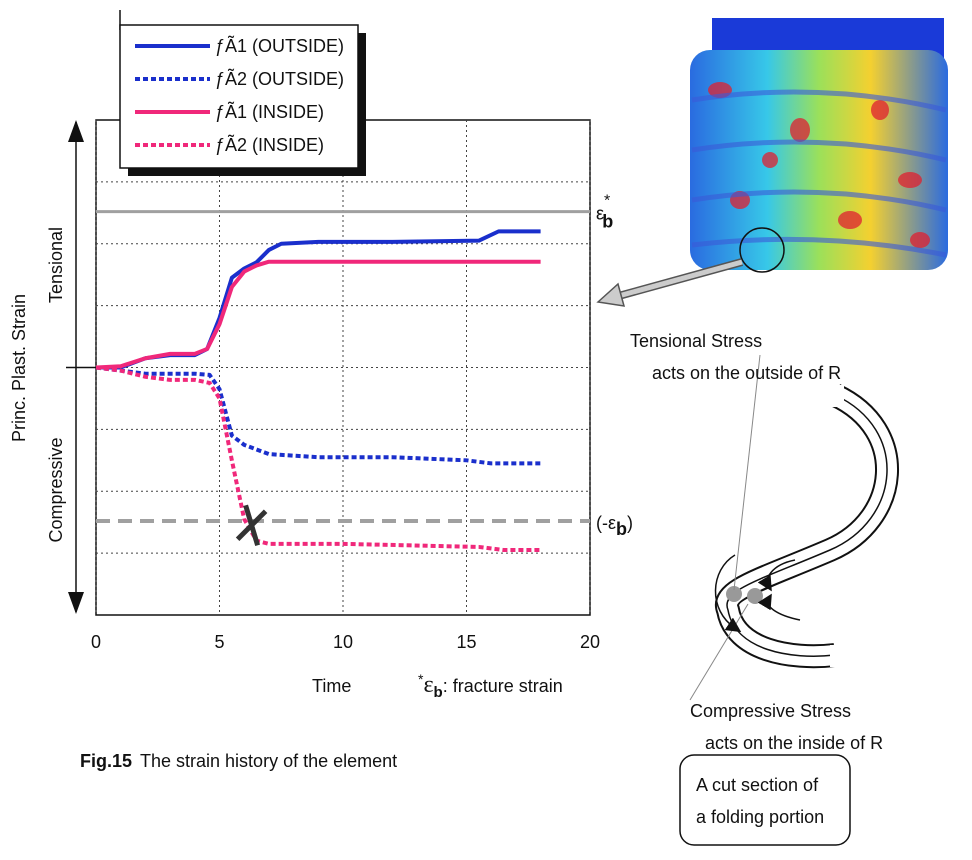 The height and width of the screenshot is (860, 972). What do you see at coordinates (746, 373) in the screenshot?
I see `tension-note: acts on the outside of R` at bounding box center [746, 373].